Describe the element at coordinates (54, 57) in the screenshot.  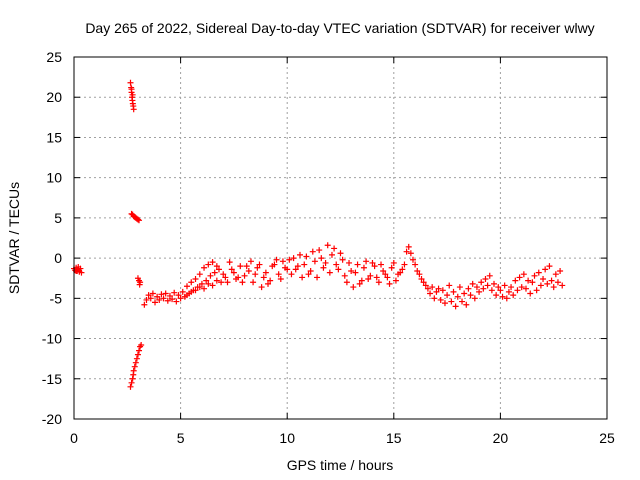
I see `y-tick-label: 25` at that location.